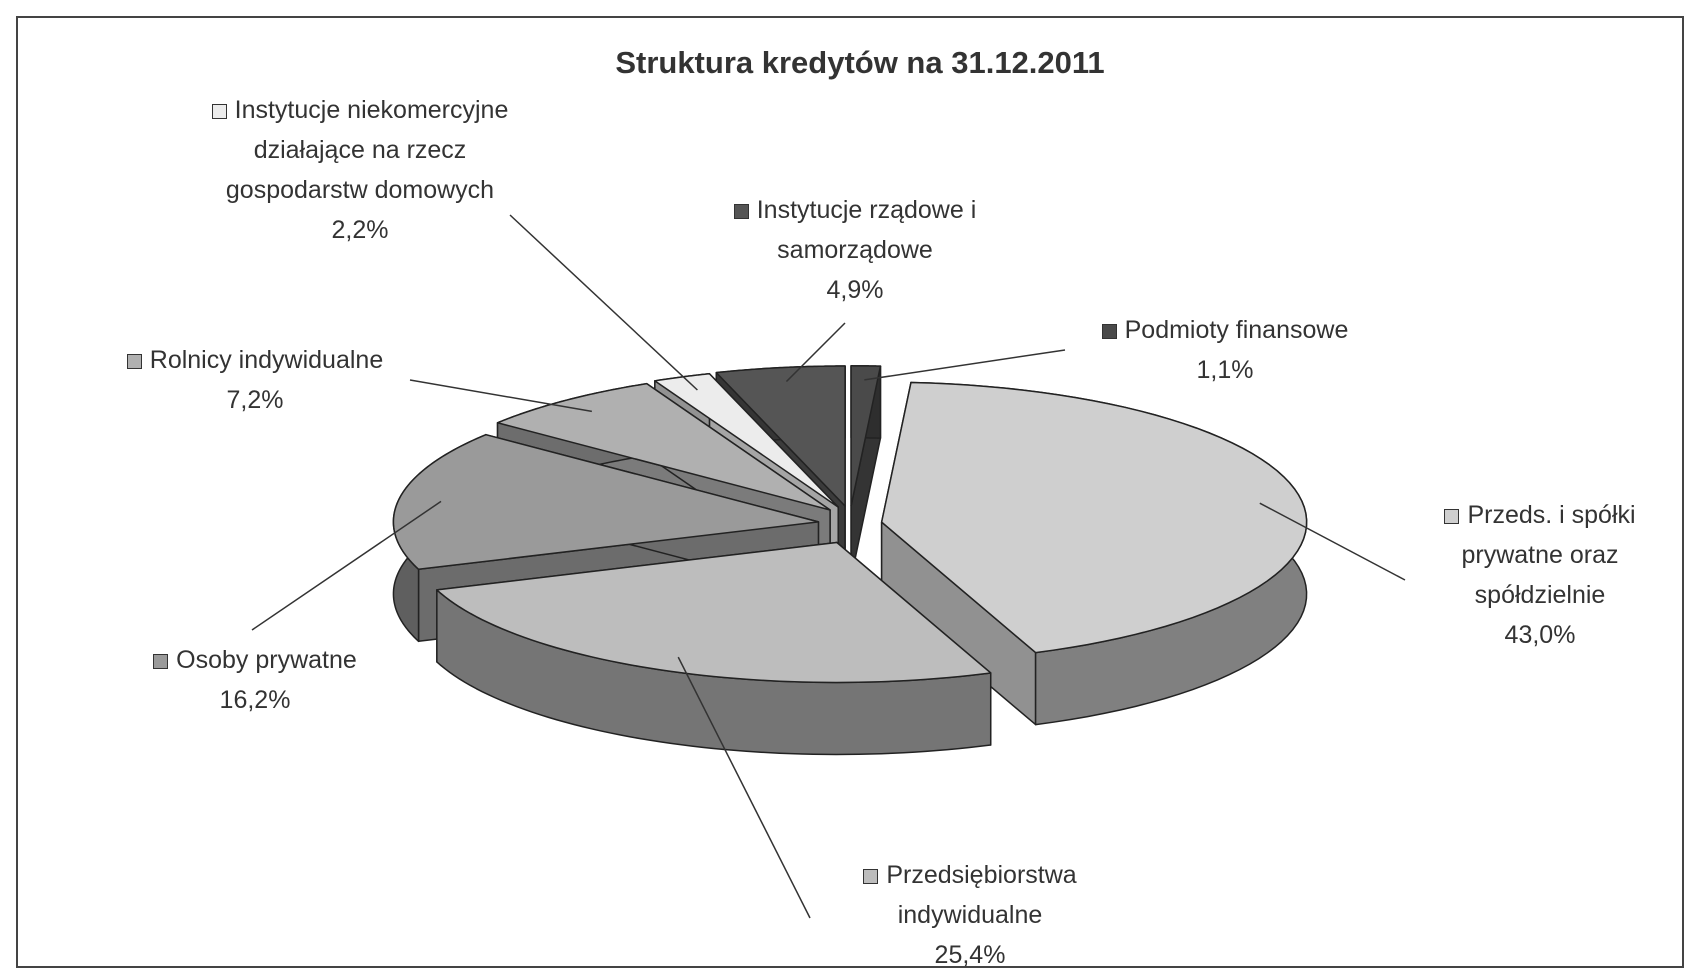  What do you see at coordinates (1236, 330) in the screenshot?
I see `category-label: Podmioty finansowe` at bounding box center [1236, 330].